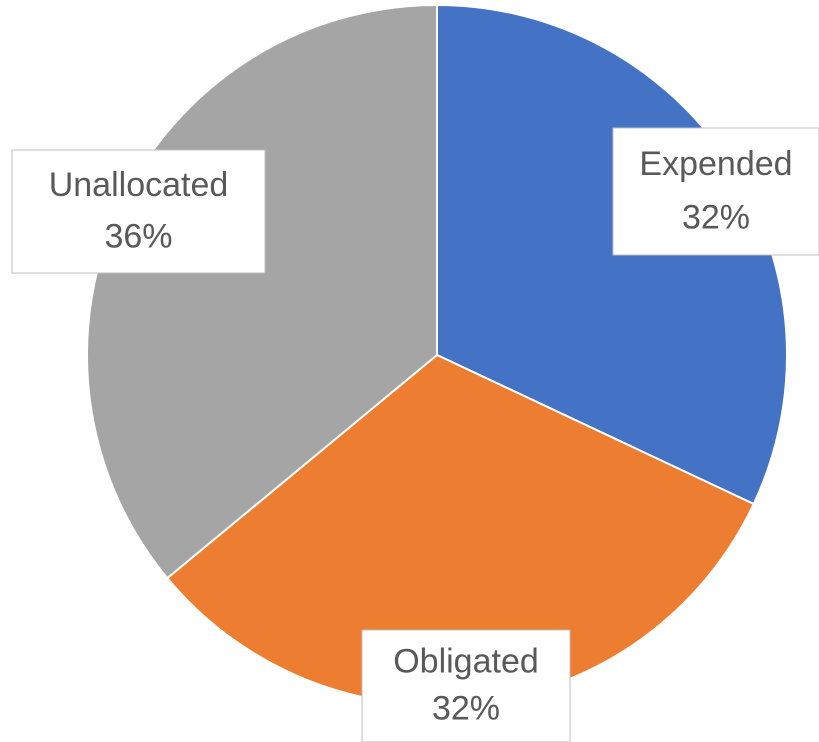 This screenshot has height=742, width=819. I want to click on category-label: Expended, so click(715, 164).